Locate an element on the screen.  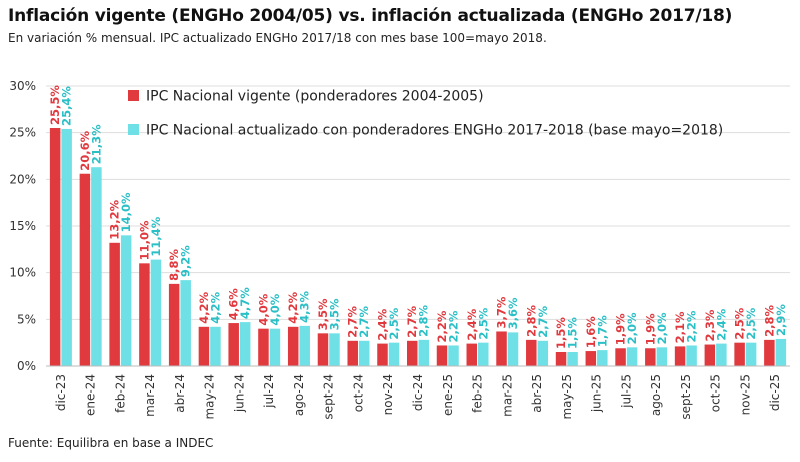
data-label-vigente: 2,1% is located at coordinates (680, 327).